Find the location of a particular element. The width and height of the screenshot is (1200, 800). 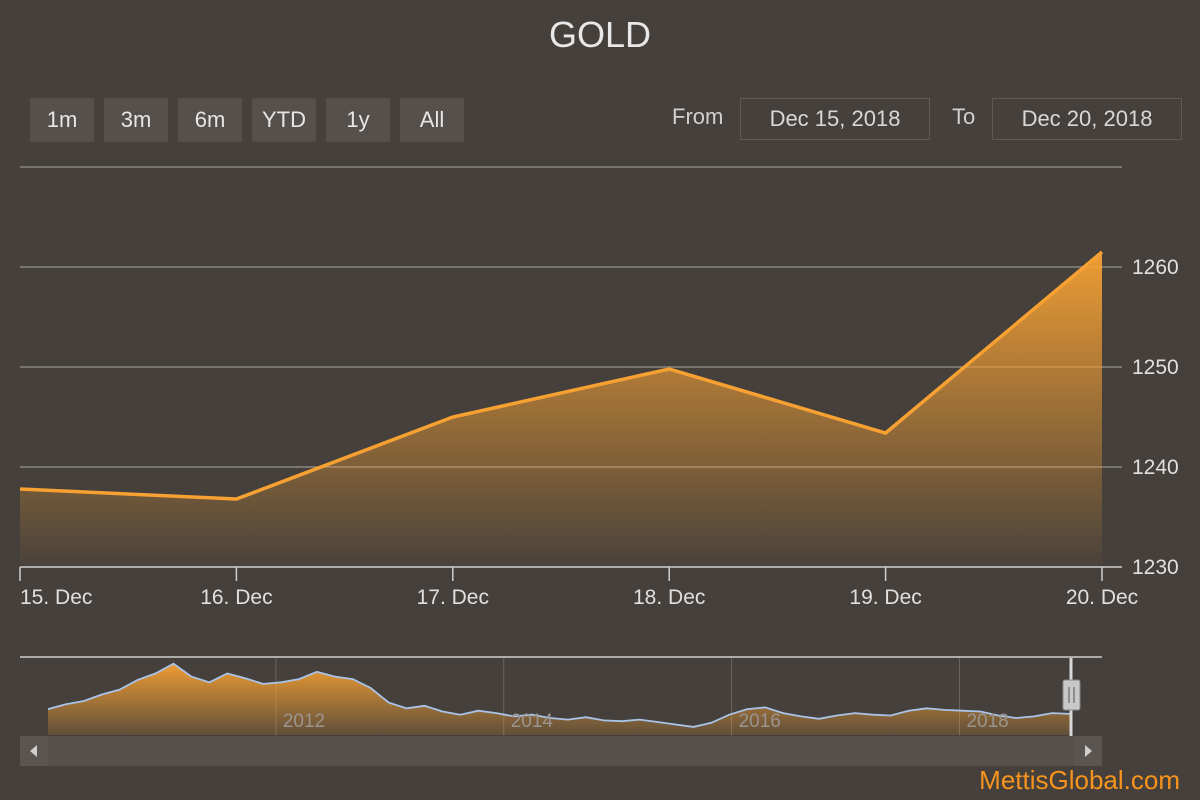

to-label: To is located at coordinates (964, 116).